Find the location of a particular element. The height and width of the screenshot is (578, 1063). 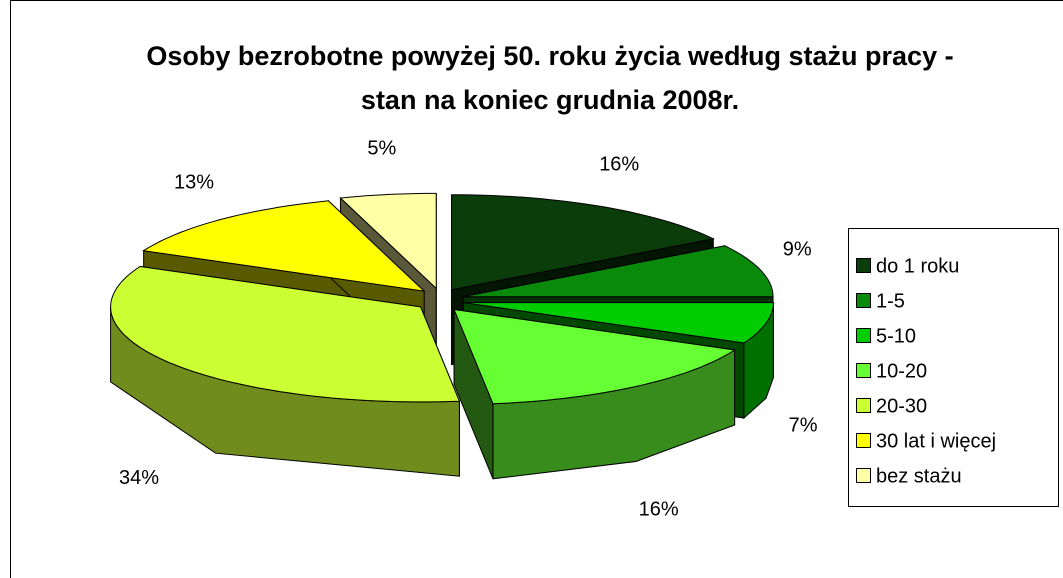

legend-label: 20-30 is located at coordinates (901, 406).